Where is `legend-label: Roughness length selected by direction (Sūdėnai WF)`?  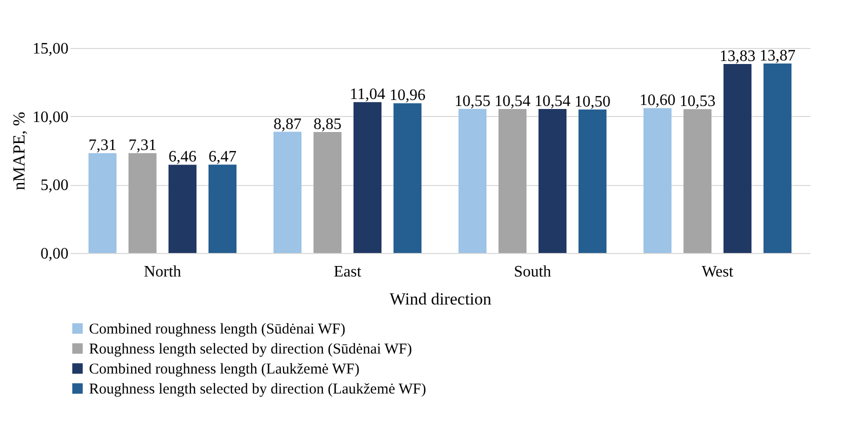
legend-label: Roughness length selected by direction (Sūdėnai WF) is located at coordinates (250, 350).